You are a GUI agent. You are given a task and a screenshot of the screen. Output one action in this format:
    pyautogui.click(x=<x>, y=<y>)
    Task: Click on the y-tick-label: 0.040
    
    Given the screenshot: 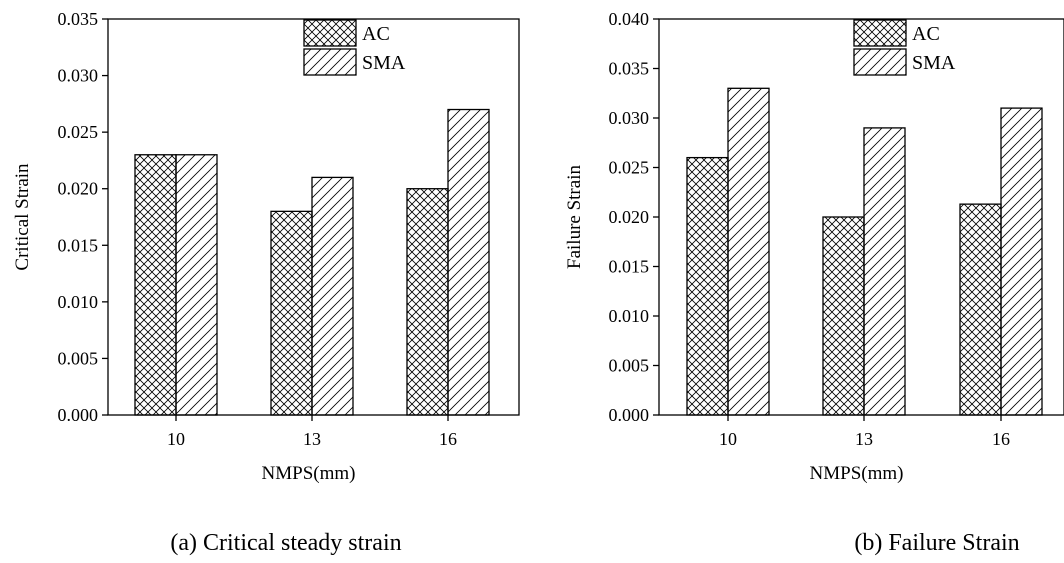 What is the action you would take?
    pyautogui.click(x=629, y=19)
    